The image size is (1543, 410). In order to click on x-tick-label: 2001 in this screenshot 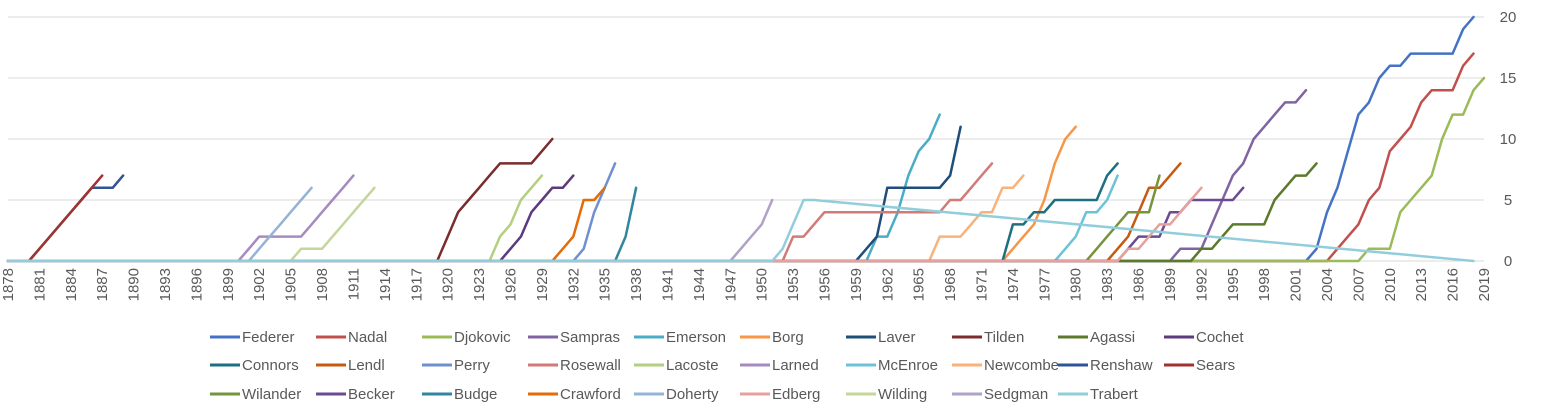, I will do `click(1296, 284)`.